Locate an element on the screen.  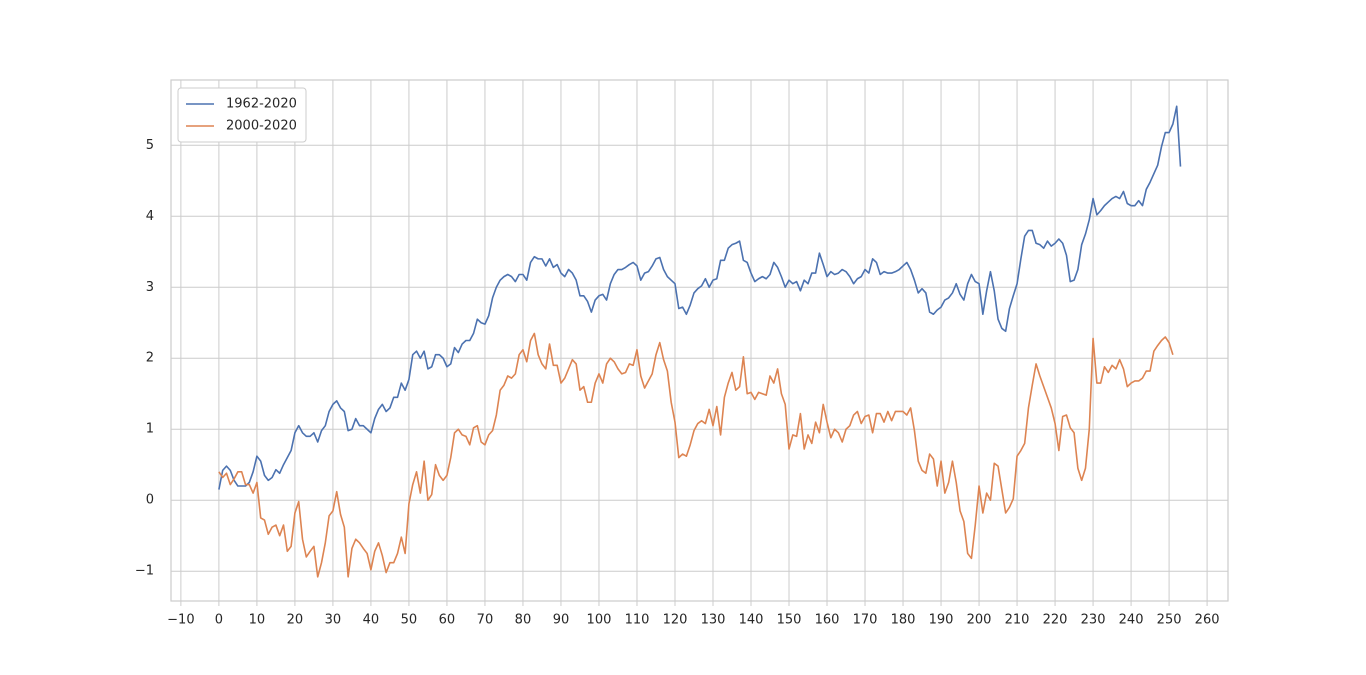
legend-label: 2000-2020 is located at coordinates (261, 126).